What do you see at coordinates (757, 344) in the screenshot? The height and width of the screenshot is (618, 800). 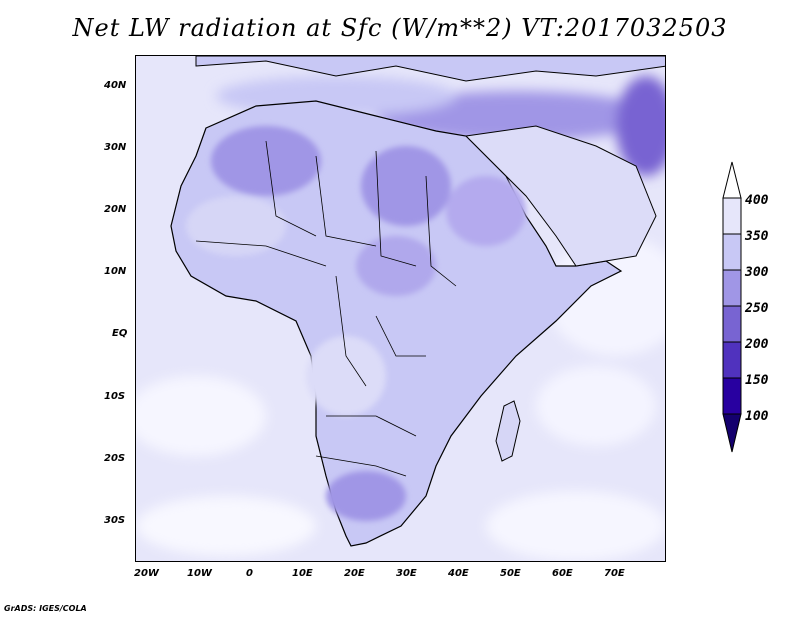 I see `colorbar-label: 200` at bounding box center [757, 344].